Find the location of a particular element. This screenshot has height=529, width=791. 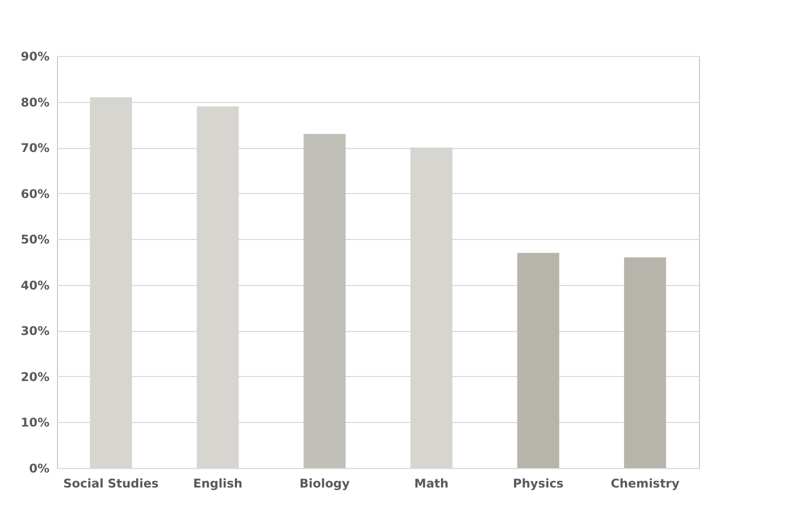

y-tick-label: 40% is located at coordinates (35, 285).